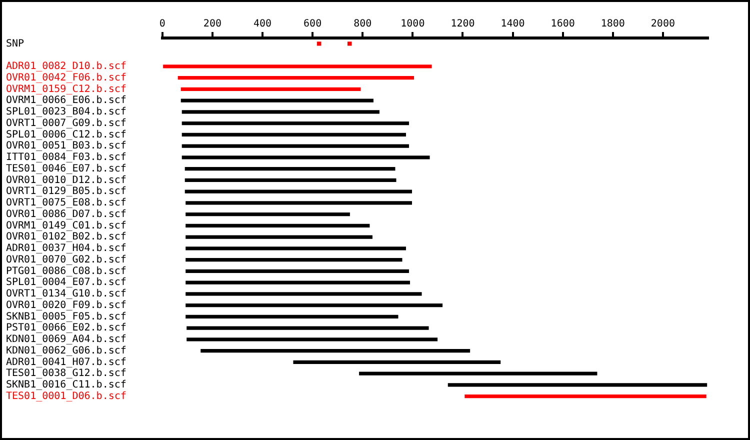 The width and height of the screenshot is (750, 440). What do you see at coordinates (66, 89) in the screenshot?
I see `y-tick-label: OVRM1_0159_C12.b.scf` at bounding box center [66, 89].